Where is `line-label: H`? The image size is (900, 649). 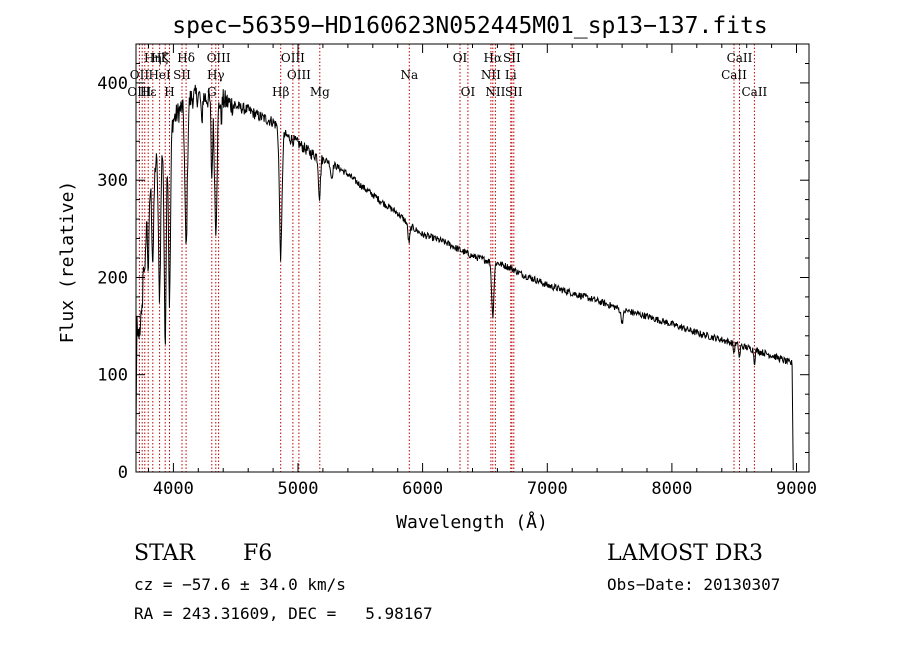 line-label: H is located at coordinates (169, 92).